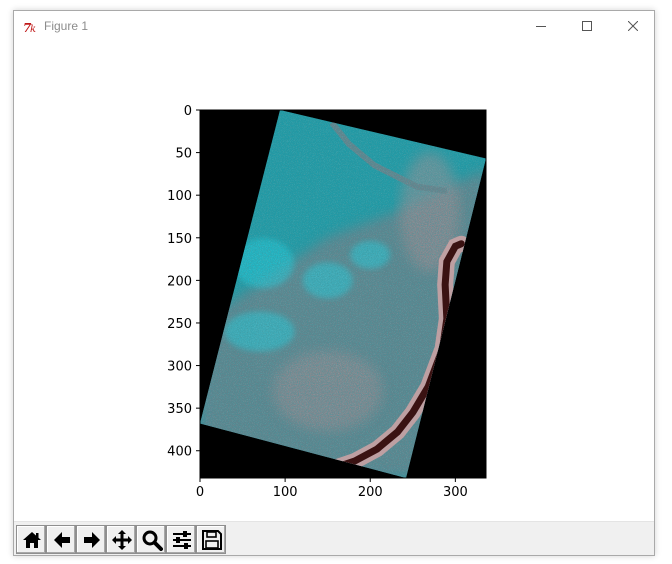 The image size is (672, 564). I want to click on tk-feather-icon: 7 k, so click(31, 27).